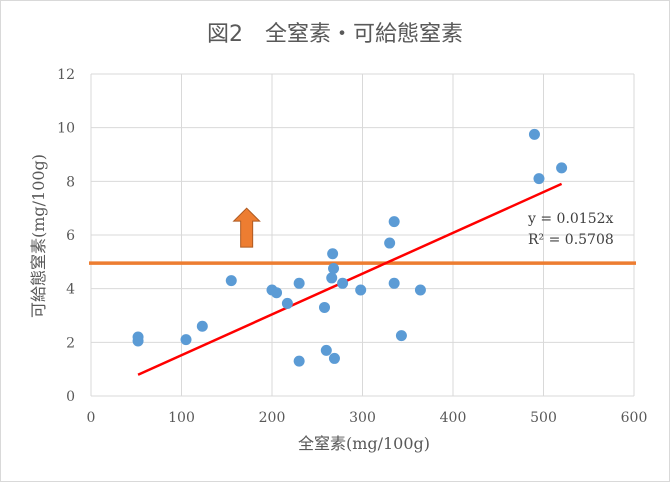 The image size is (670, 482). I want to click on arrow-layer, so click(246, 227).